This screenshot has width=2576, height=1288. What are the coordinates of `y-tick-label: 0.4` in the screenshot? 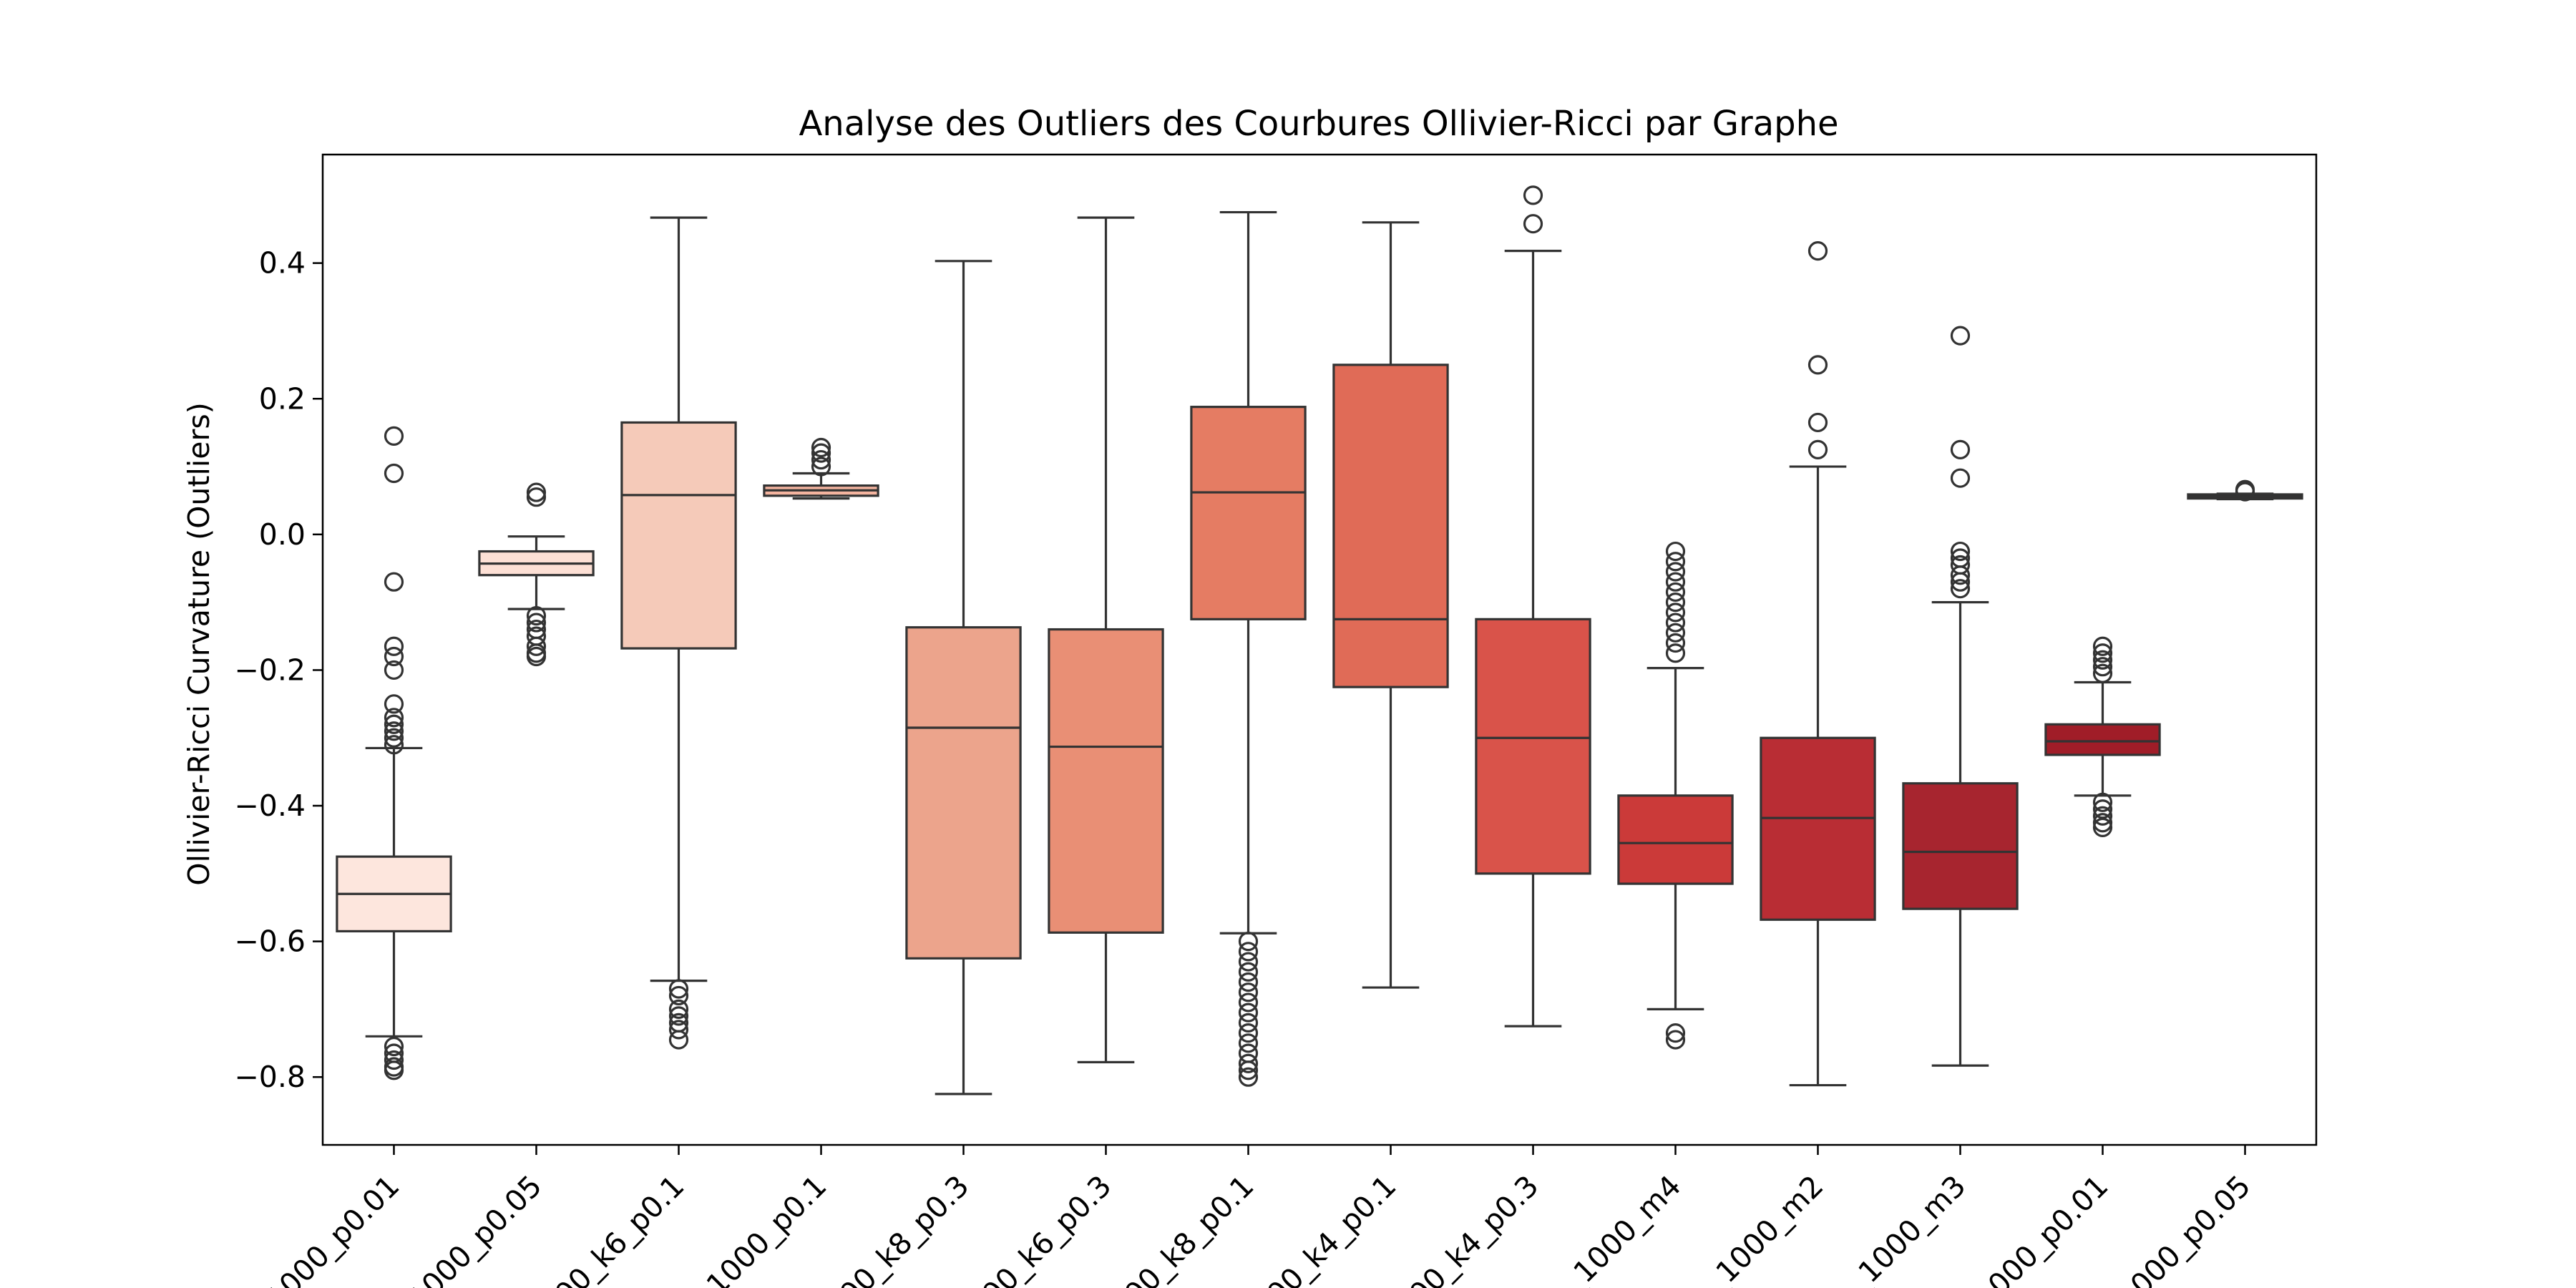 It's located at (282, 263).